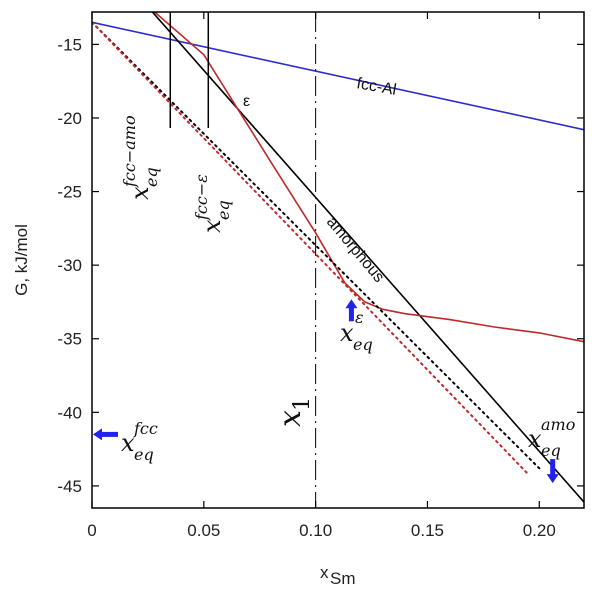 Image resolution: width=600 pixels, height=591 pixels. What do you see at coordinates (324, 572) in the screenshot?
I see `x-axis-title: x` at bounding box center [324, 572].